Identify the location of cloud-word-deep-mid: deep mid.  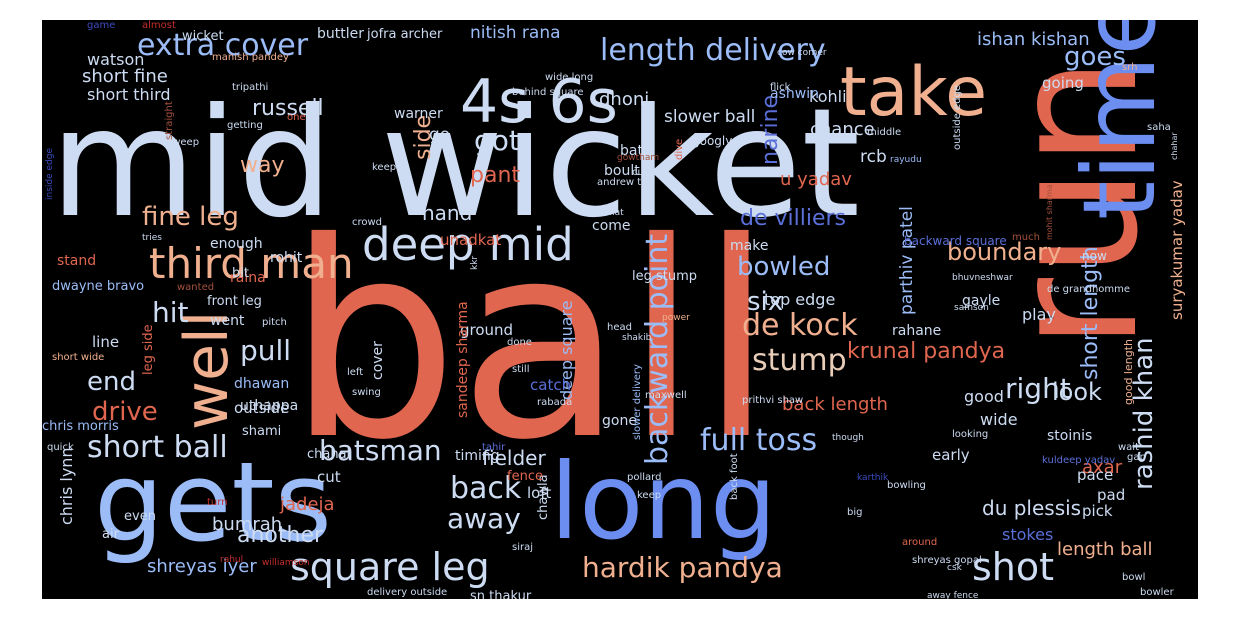
(468, 244).